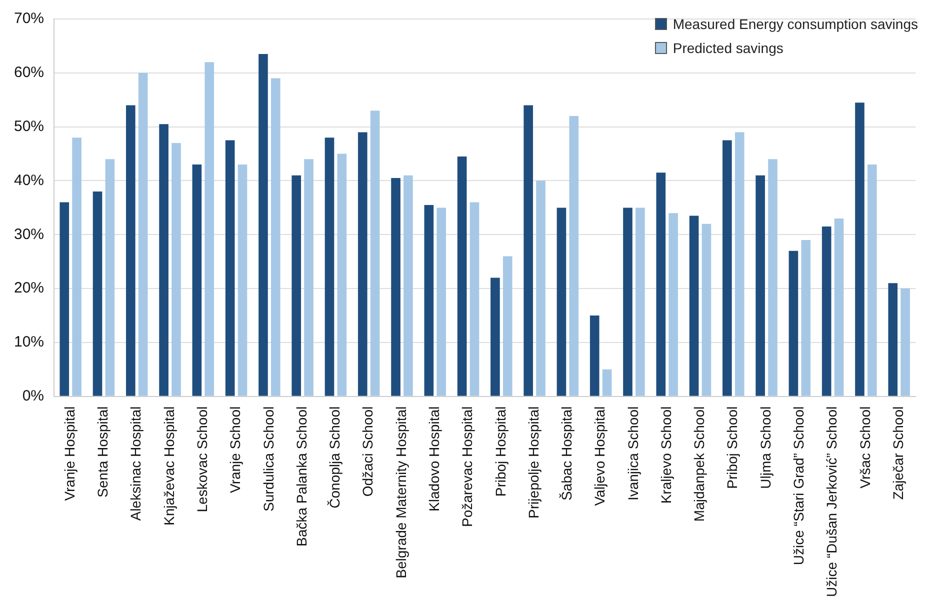  I want to click on legend-label: Predicted savings, so click(728, 48).